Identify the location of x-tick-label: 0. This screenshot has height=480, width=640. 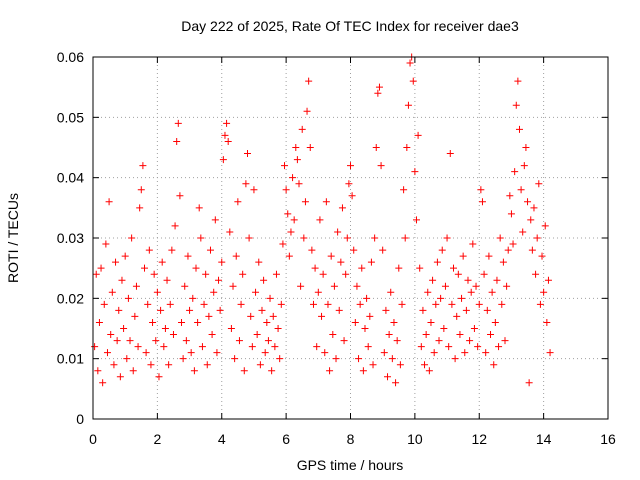
(93, 439).